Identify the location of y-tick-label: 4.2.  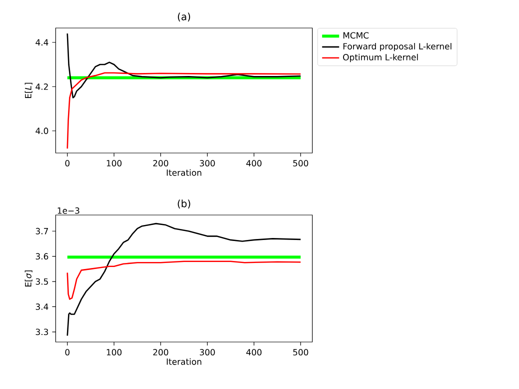
(42, 86).